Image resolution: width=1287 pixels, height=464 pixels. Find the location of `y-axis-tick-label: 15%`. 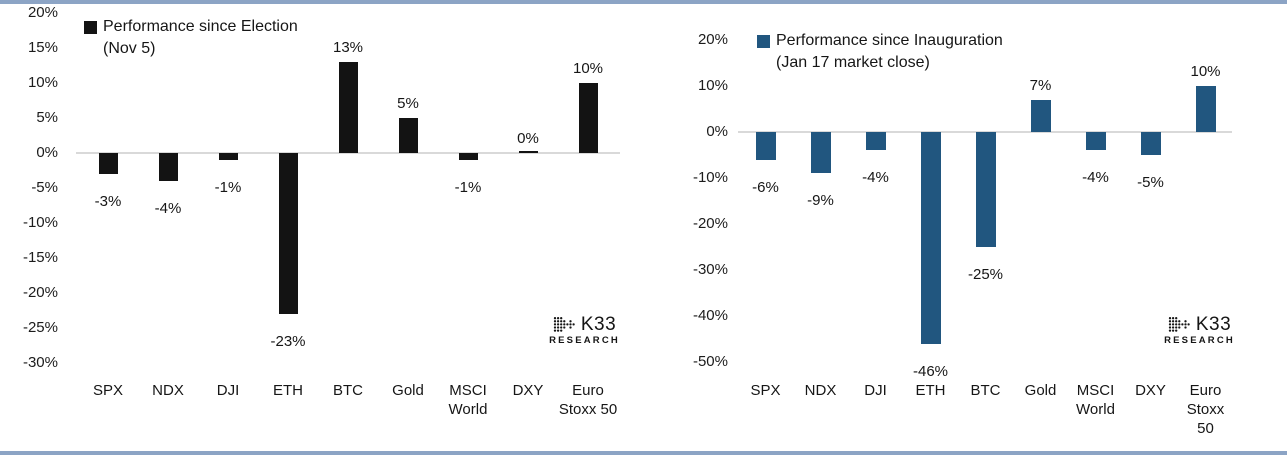

y-axis-tick-label: 15% is located at coordinates (42, 47).